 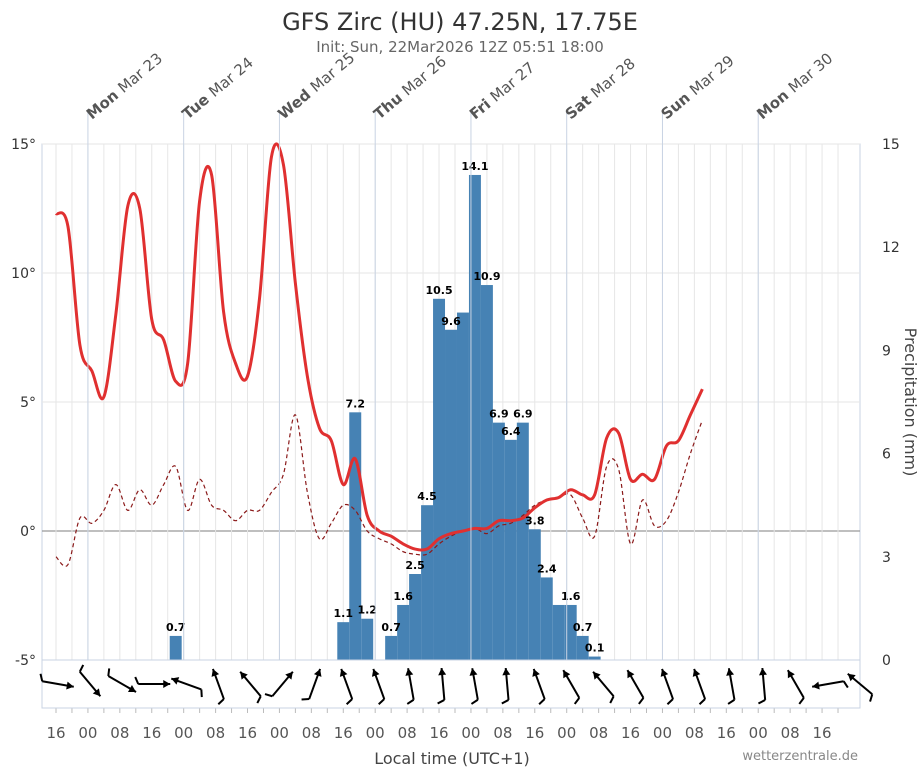 I want to click on left-tick-label: 10°, so click(x=23, y=274).